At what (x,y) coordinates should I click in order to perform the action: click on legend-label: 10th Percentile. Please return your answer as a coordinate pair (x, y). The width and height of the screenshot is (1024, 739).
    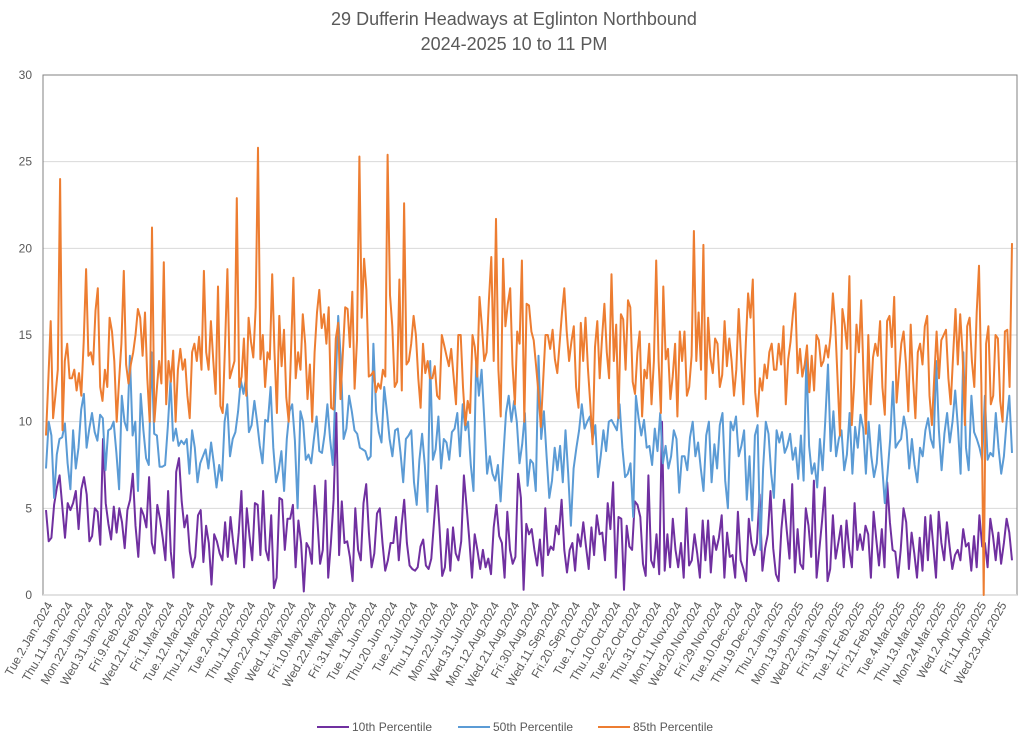
    Looking at the image, I should click on (392, 727).